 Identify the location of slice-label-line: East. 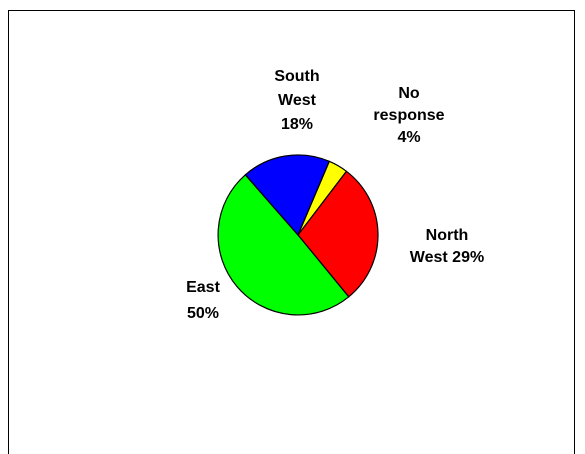
(203, 287).